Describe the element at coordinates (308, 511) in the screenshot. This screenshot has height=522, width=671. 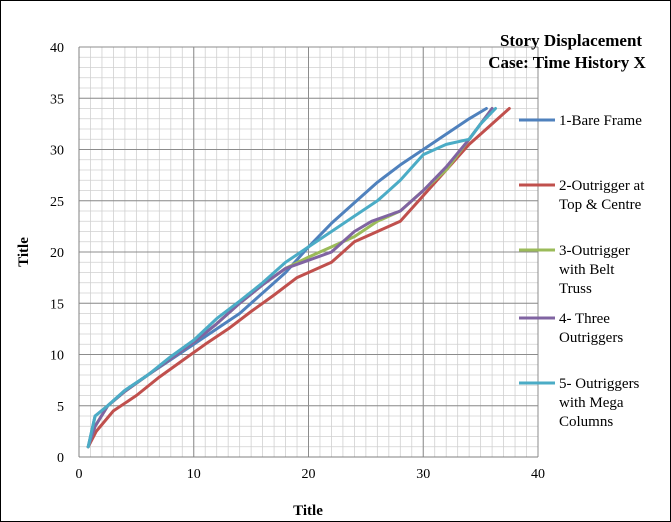
I see `x-axis-title: Title` at that location.